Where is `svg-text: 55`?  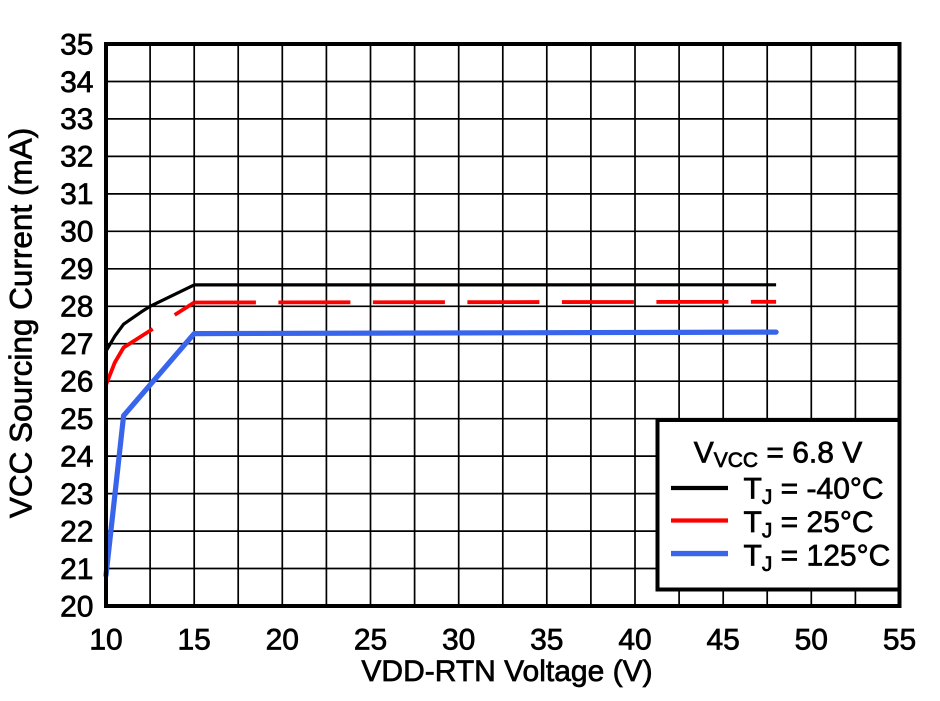 svg-text: 55 is located at coordinates (899, 639).